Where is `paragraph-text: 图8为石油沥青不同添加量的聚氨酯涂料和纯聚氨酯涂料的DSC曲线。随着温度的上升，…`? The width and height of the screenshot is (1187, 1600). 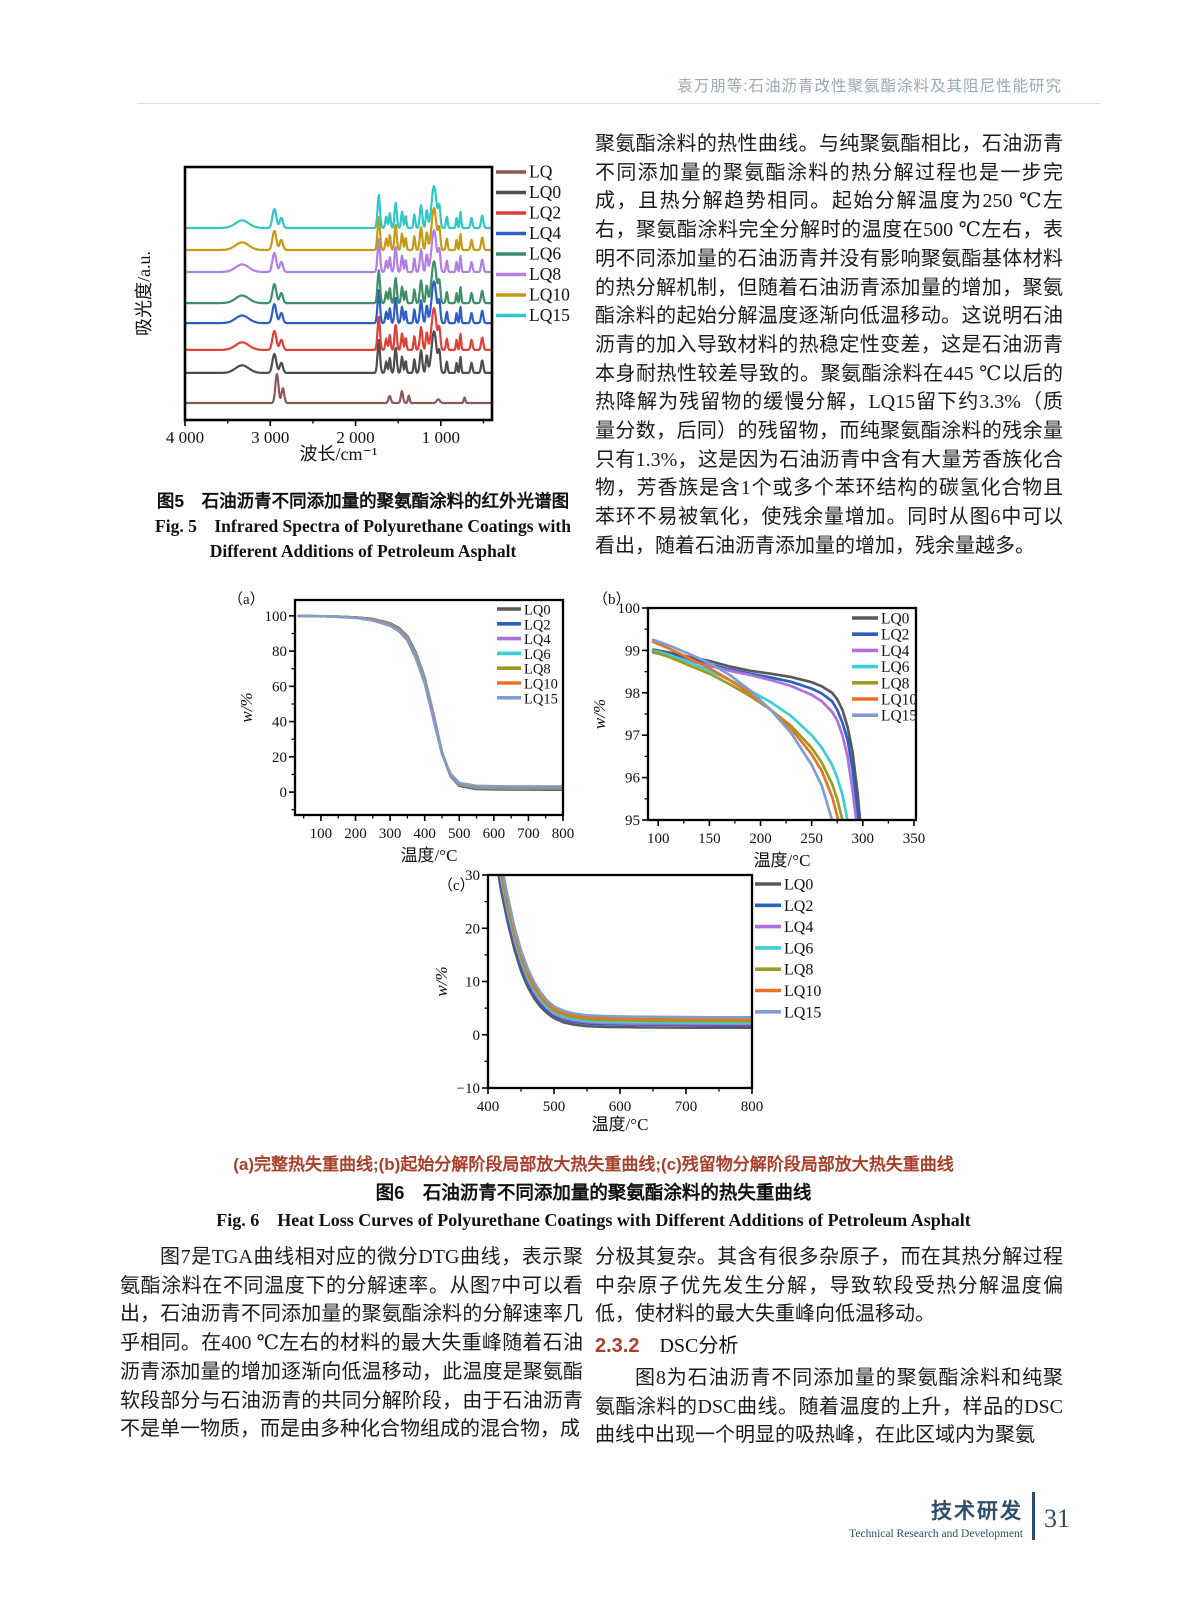
paragraph-text: 图8为石油沥青不同添加量的聚氨酯涂料和纯聚氨酯涂料的DSC曲线。随着温度的上升，… is located at coordinates (829, 1406).